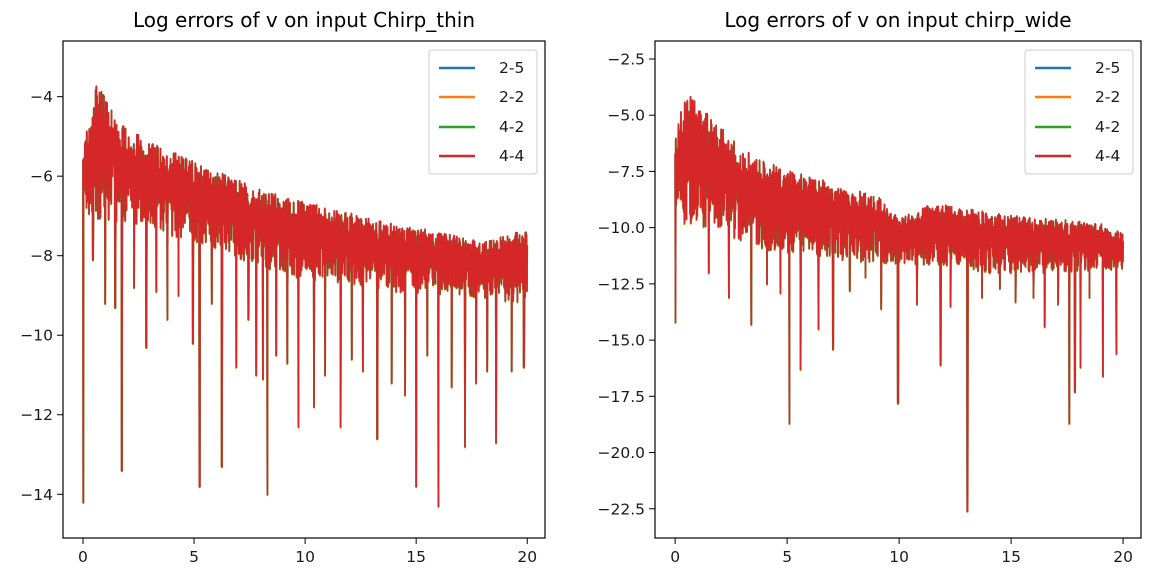 The width and height of the screenshot is (1154, 586). Describe the element at coordinates (36, 415) in the screenshot. I see `y-tick-label: −12` at that location.